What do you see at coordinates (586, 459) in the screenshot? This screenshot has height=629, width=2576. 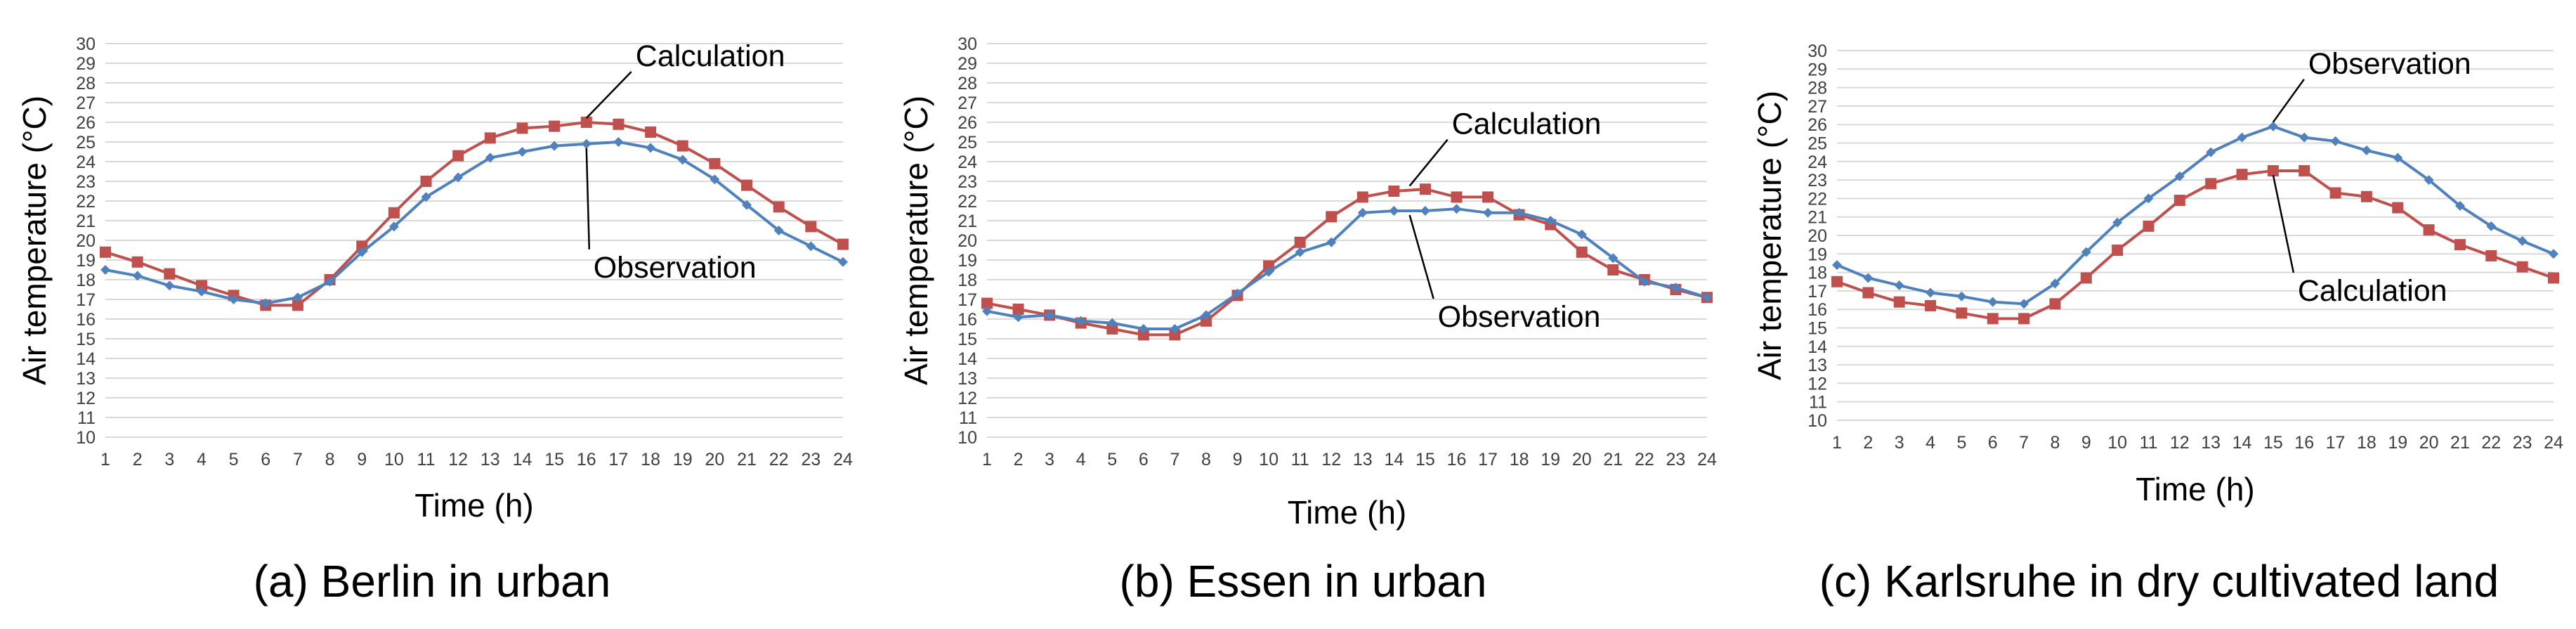 I see `x-tick-label: 16` at bounding box center [586, 459].